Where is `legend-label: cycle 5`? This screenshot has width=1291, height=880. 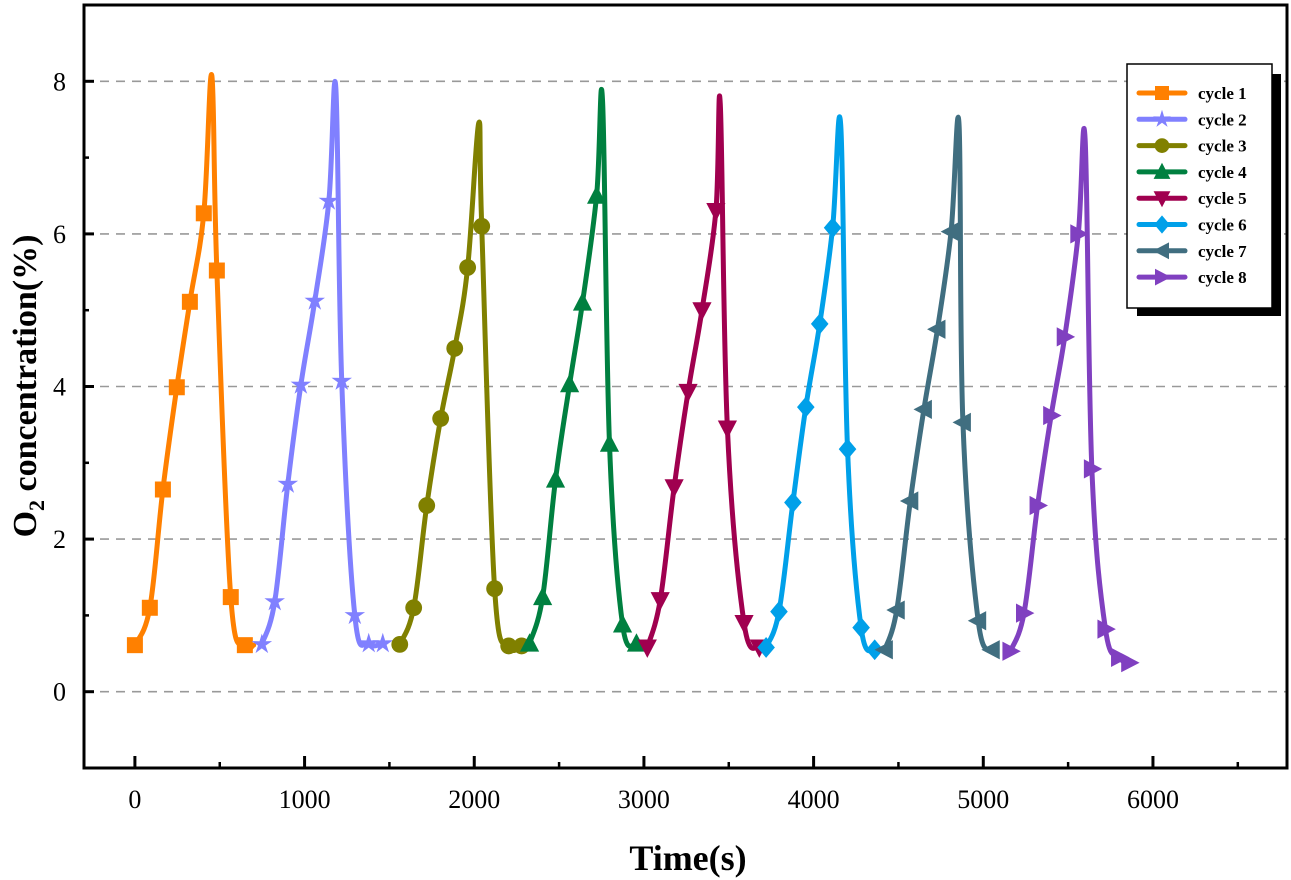
legend-label: cycle 5 is located at coordinates (1222, 198).